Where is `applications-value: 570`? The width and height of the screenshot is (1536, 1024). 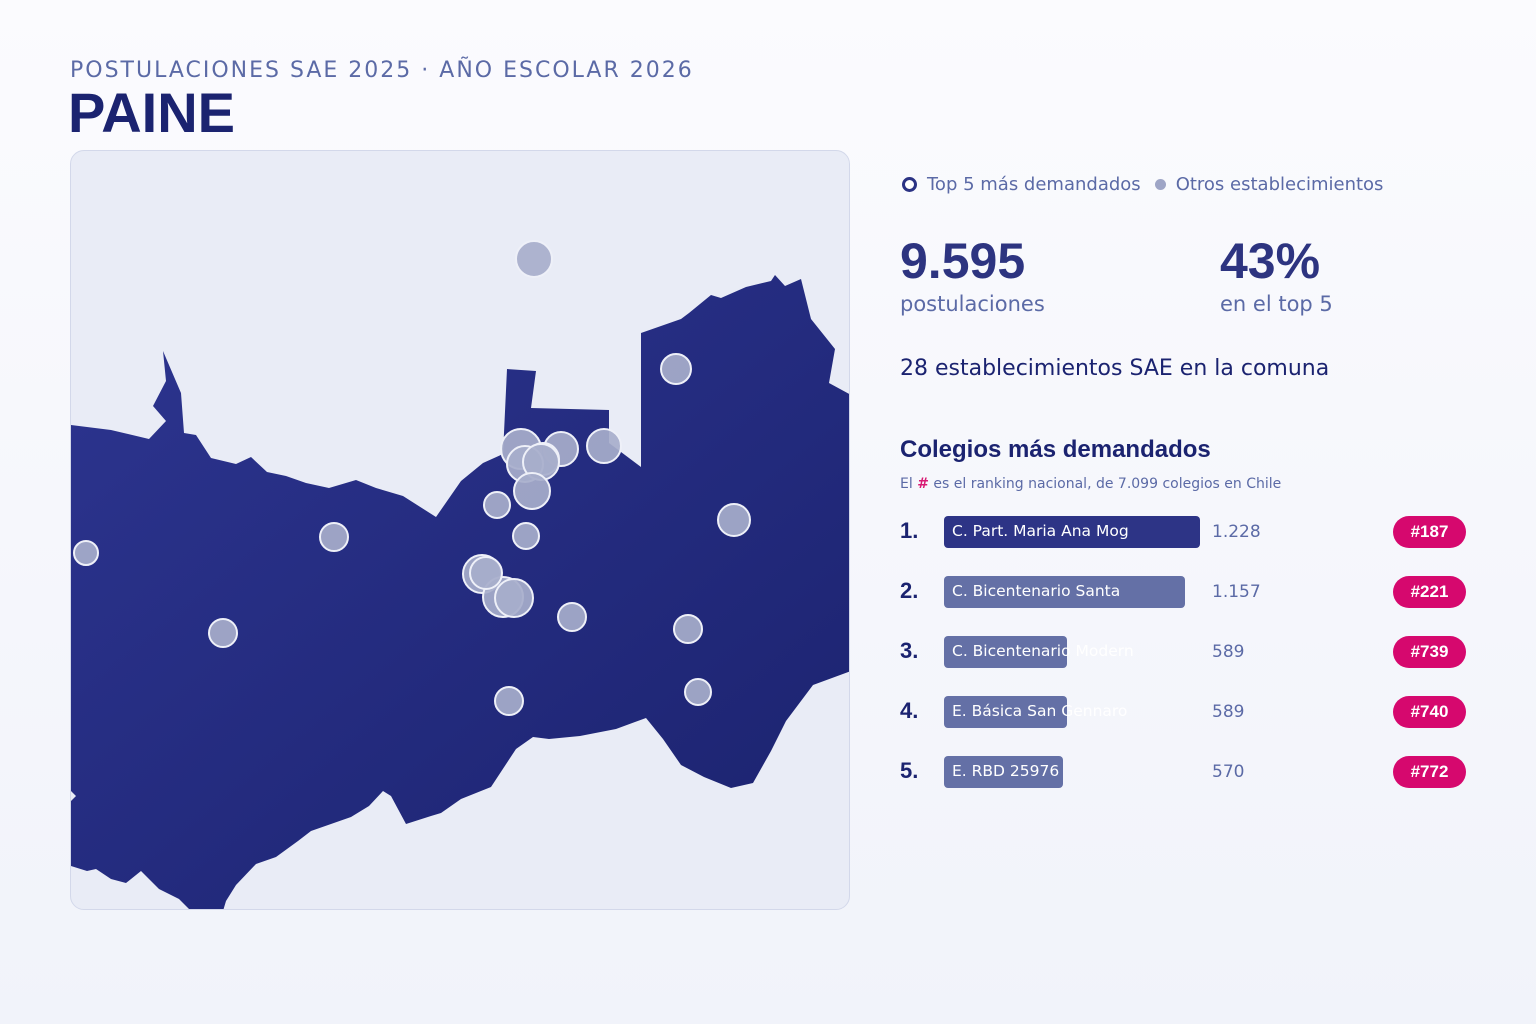 applications-value: 570 is located at coordinates (1228, 772).